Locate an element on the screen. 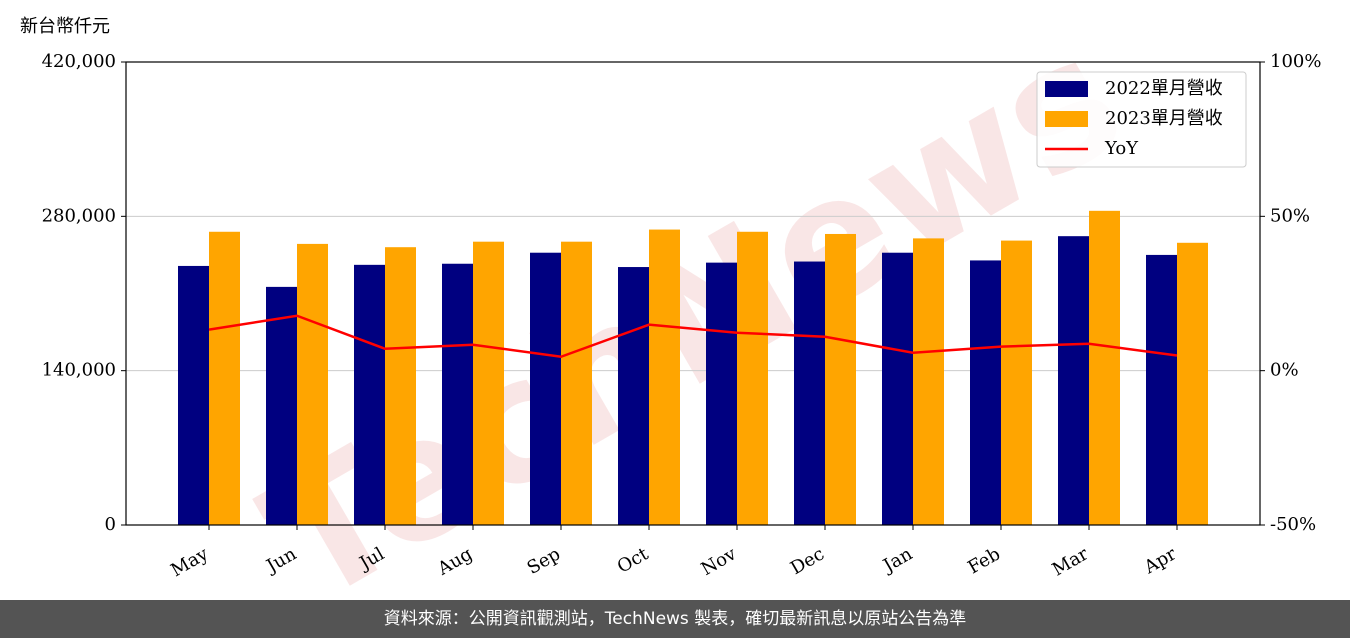 This screenshot has height=638, width=1350. y2-tick-label: 0% is located at coordinates (1284, 370).